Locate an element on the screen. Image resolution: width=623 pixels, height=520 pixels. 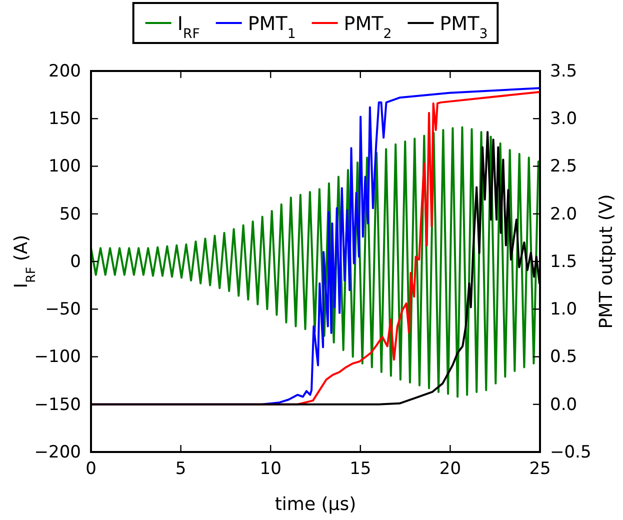
x-tick-label: 15 is located at coordinates (361, 469).